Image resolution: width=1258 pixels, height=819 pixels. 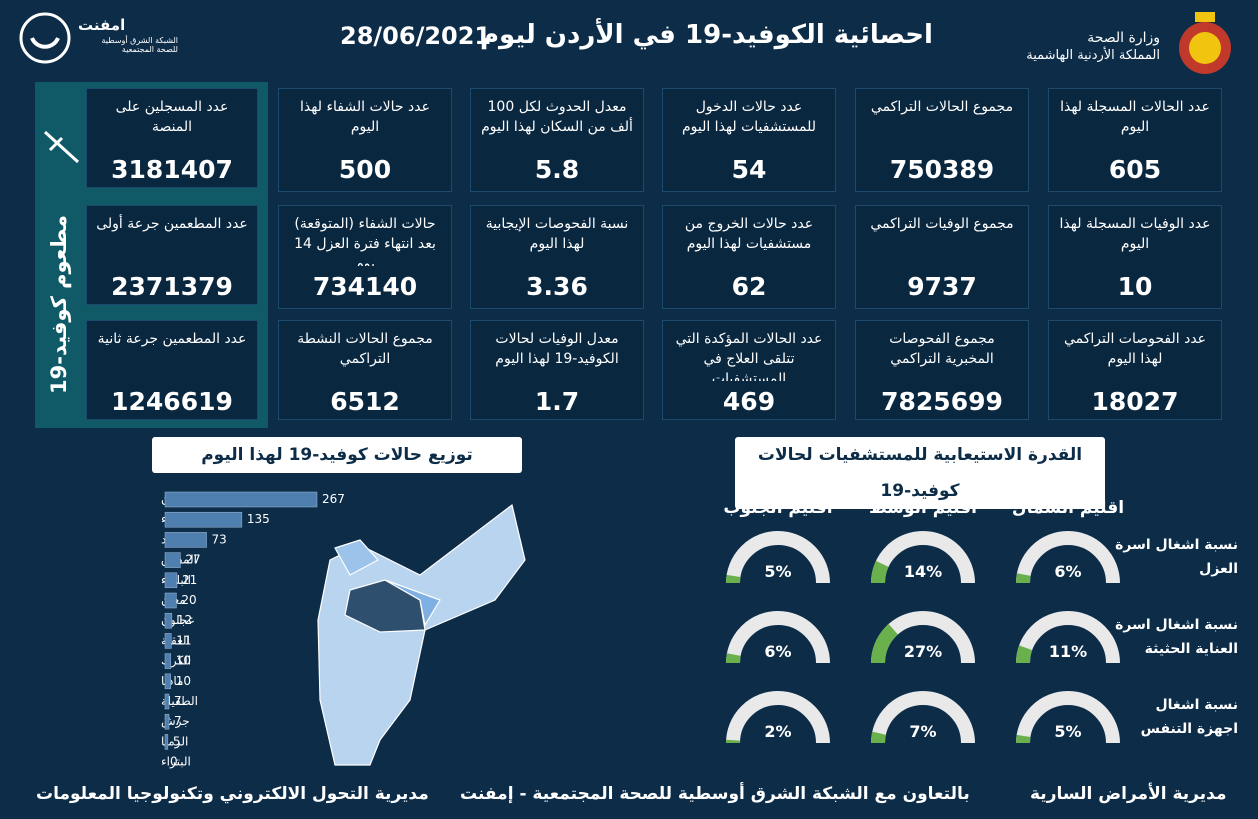 What do you see at coordinates (1205, 43) in the screenshot?
I see `ministry-emblem` at bounding box center [1205, 43].